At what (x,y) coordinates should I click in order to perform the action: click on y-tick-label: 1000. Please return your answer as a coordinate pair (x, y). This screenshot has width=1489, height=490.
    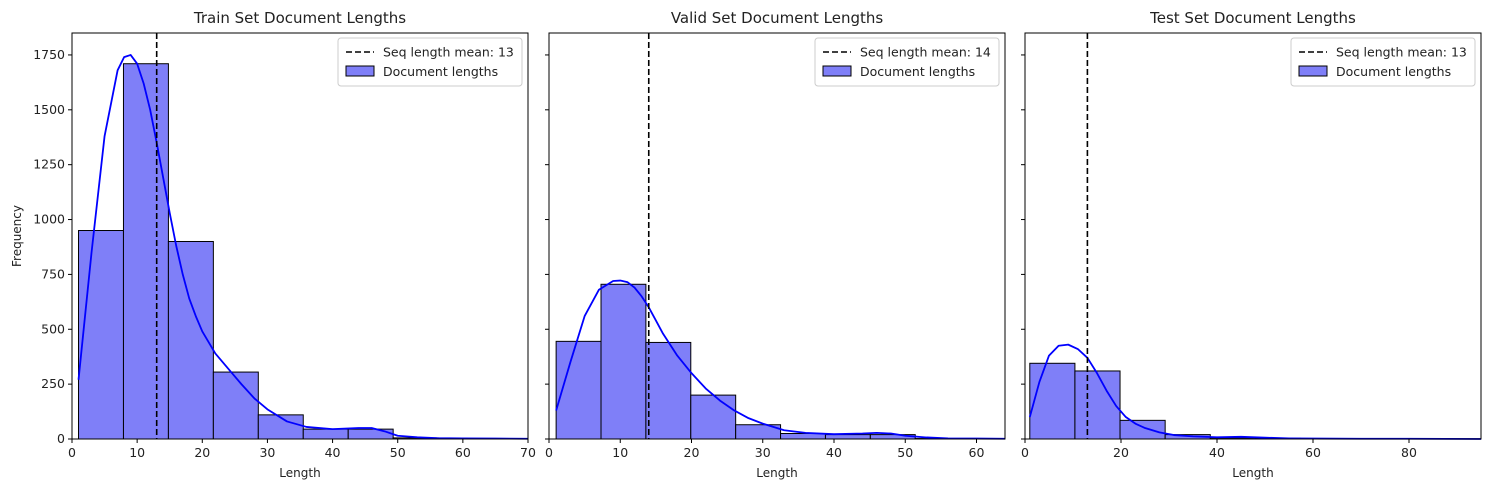
    Looking at the image, I should click on (49, 219).